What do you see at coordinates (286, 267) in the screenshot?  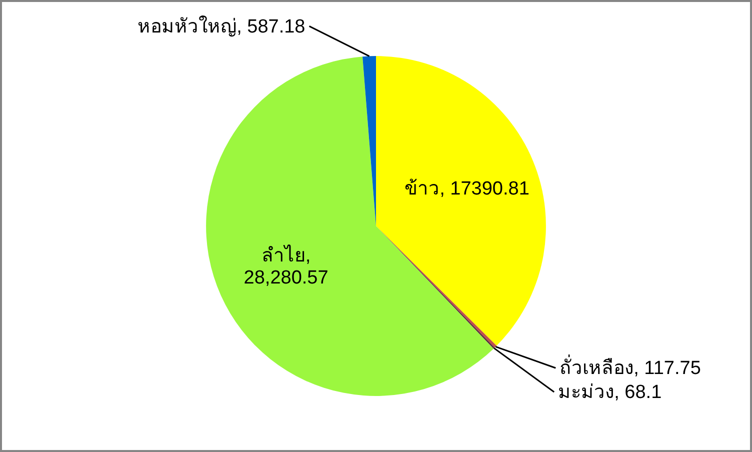 I see `data-label: ลำไย, 28,280.57` at bounding box center [286, 267].